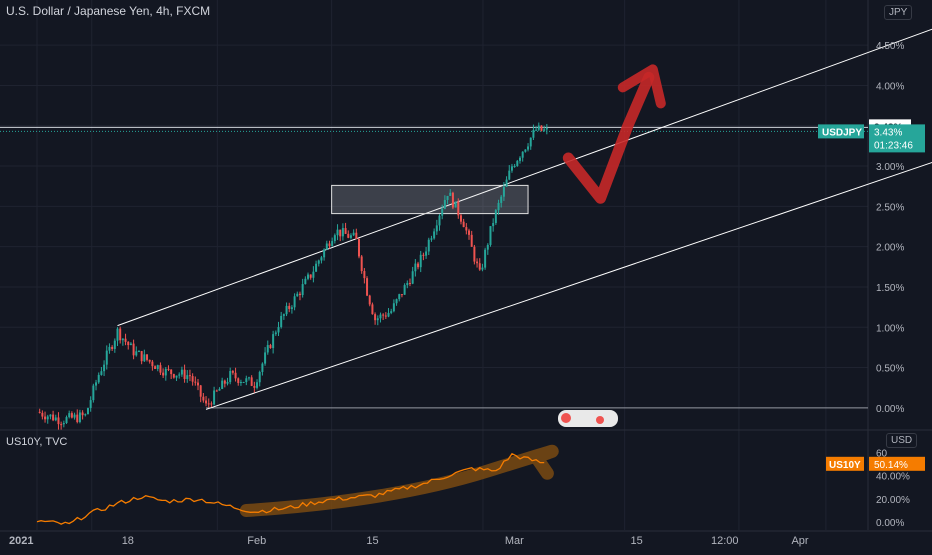  What do you see at coordinates (372, 541) in the screenshot?
I see `x-tick-label: 15` at bounding box center [372, 541].